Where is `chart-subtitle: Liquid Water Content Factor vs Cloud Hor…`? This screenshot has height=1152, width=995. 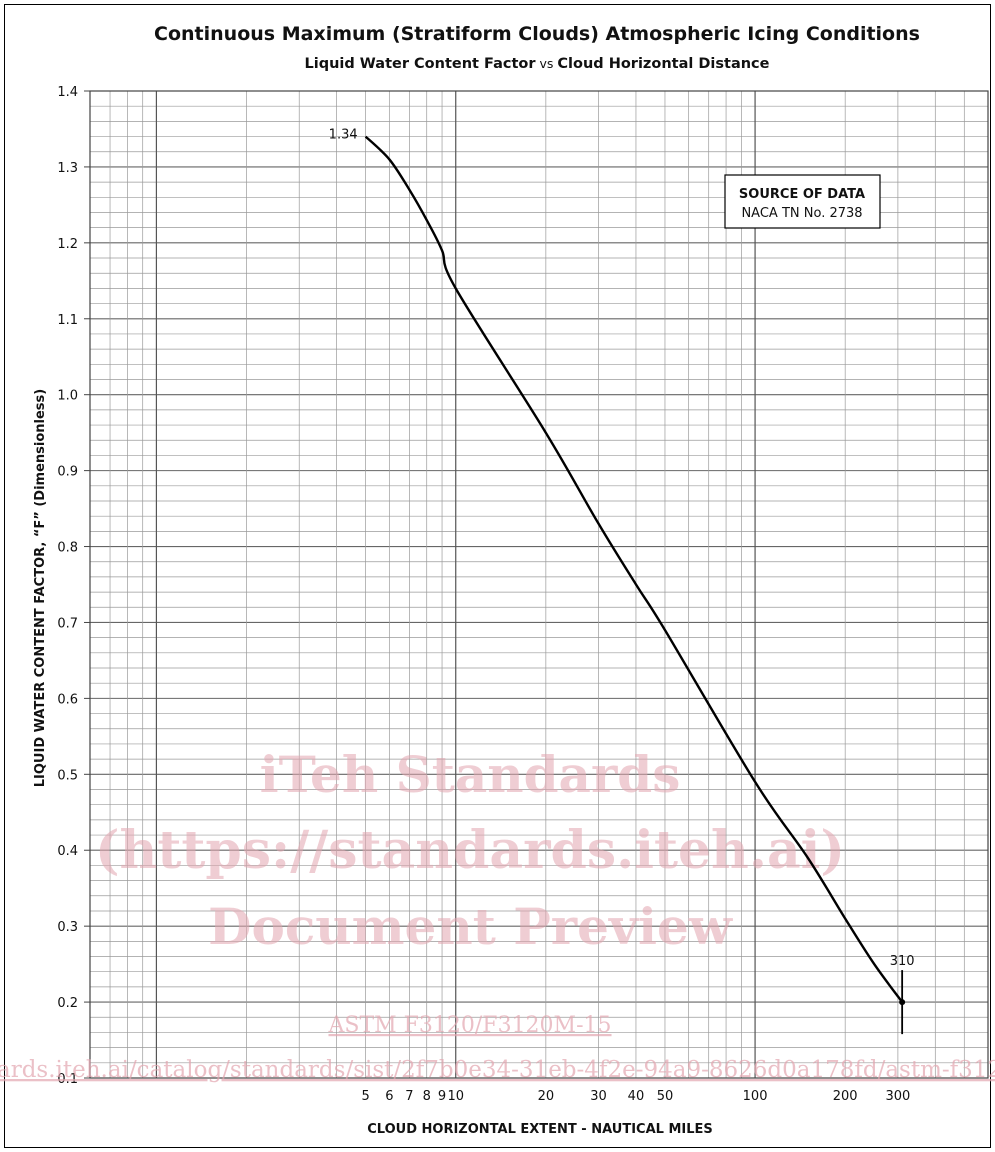 chart-subtitle: Liquid Water Content Factor vs Cloud Hor… is located at coordinates (537, 64).